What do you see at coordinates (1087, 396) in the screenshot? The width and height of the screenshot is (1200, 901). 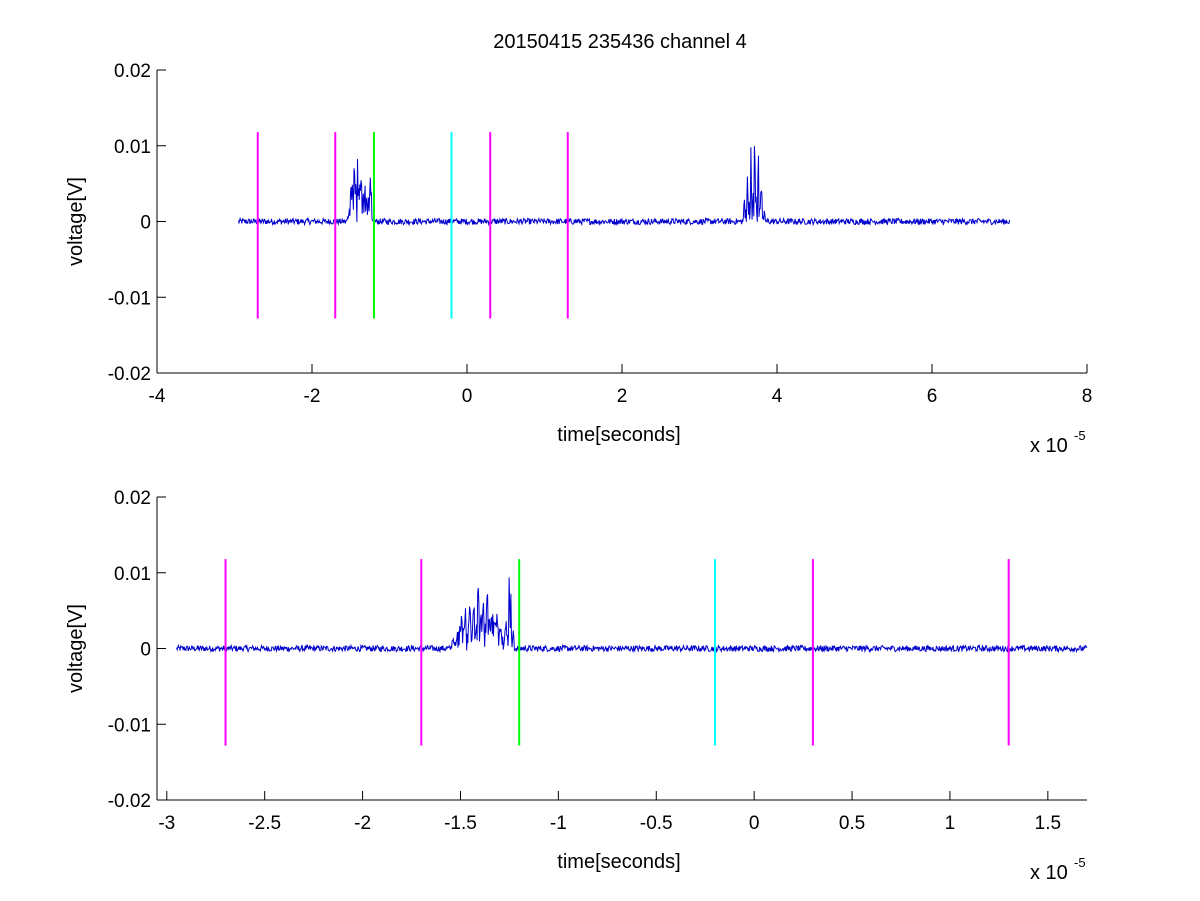 I see `x-tick-label: 8` at bounding box center [1087, 396].